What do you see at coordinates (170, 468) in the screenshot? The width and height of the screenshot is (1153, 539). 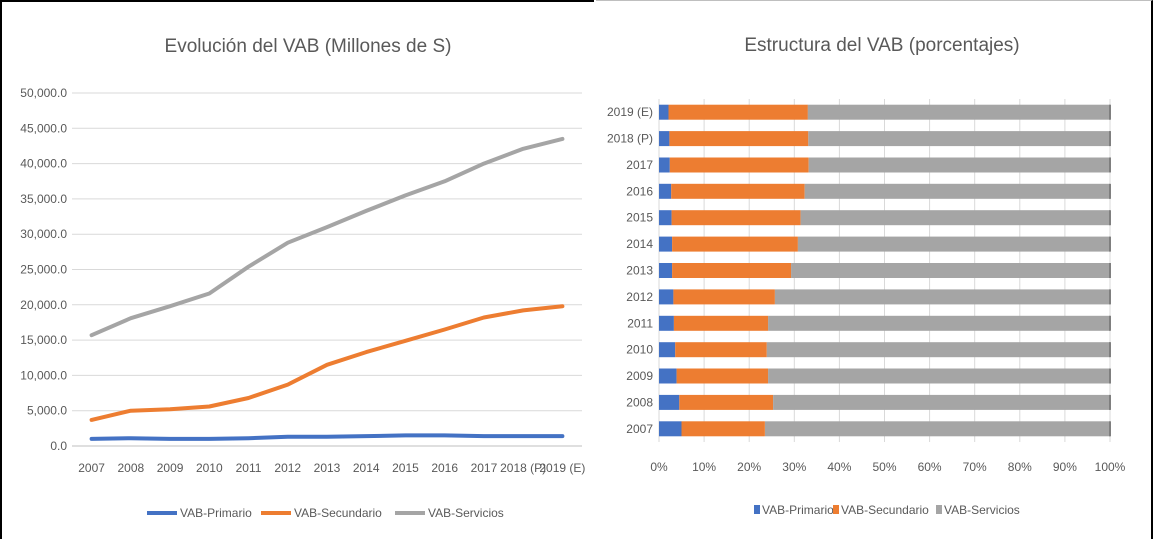 I see `x-tick-label: 2009` at bounding box center [170, 468].